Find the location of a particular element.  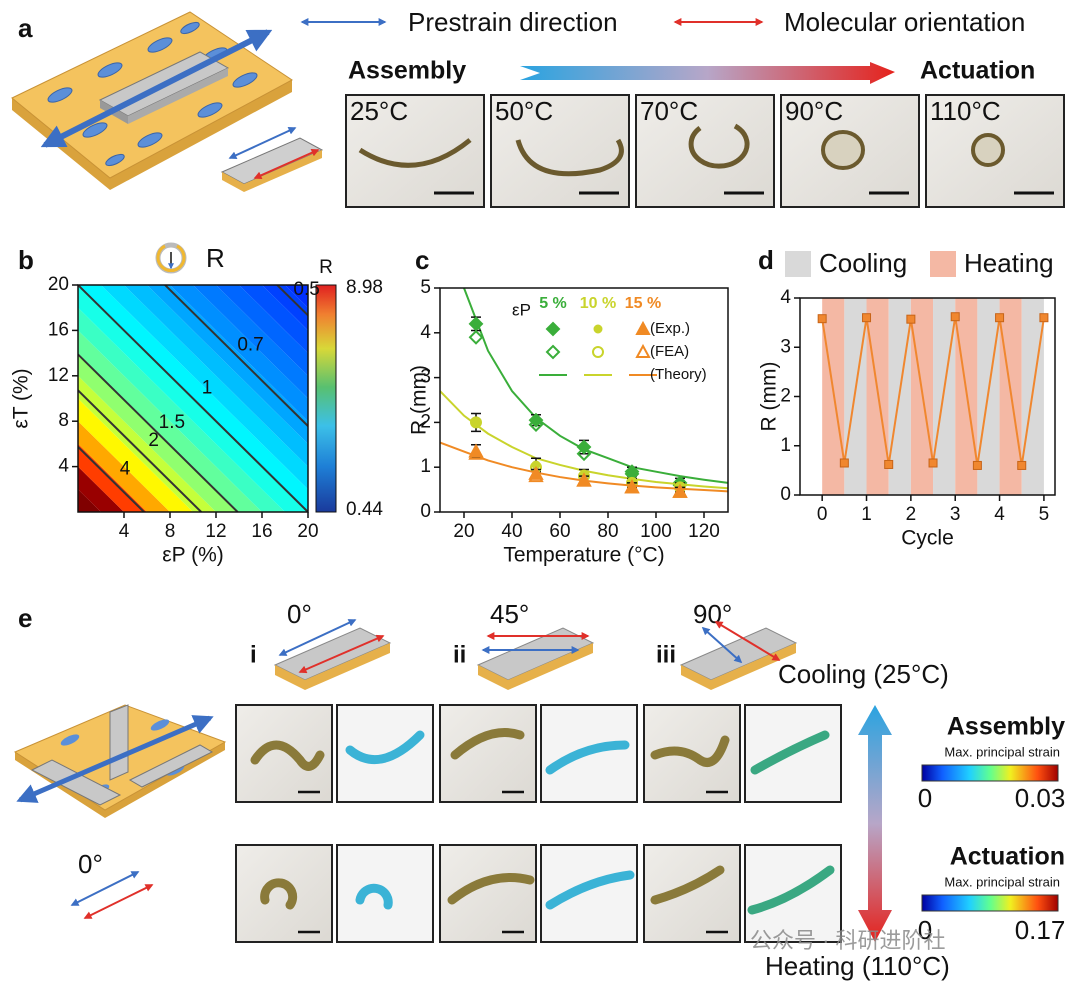

actuation-label: Actuation is located at coordinates (977, 71).